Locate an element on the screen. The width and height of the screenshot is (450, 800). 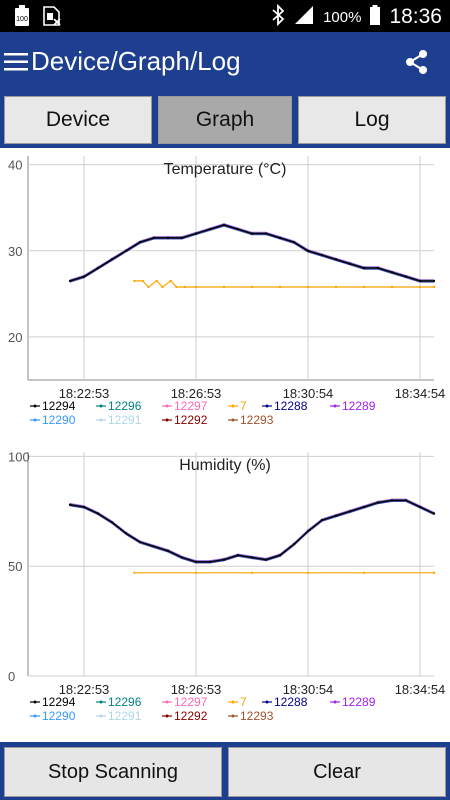
chart-1-ytick-label: 30 is located at coordinates (15, 251).